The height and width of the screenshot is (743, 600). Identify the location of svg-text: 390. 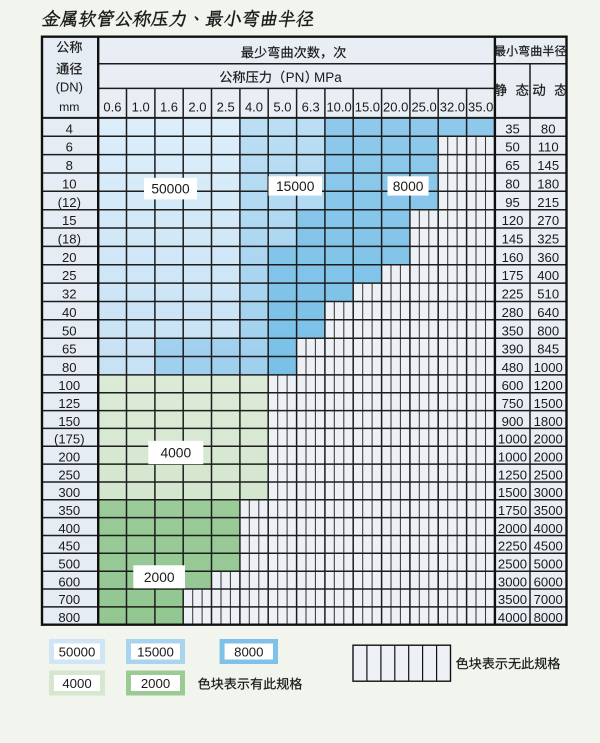
(513, 349).